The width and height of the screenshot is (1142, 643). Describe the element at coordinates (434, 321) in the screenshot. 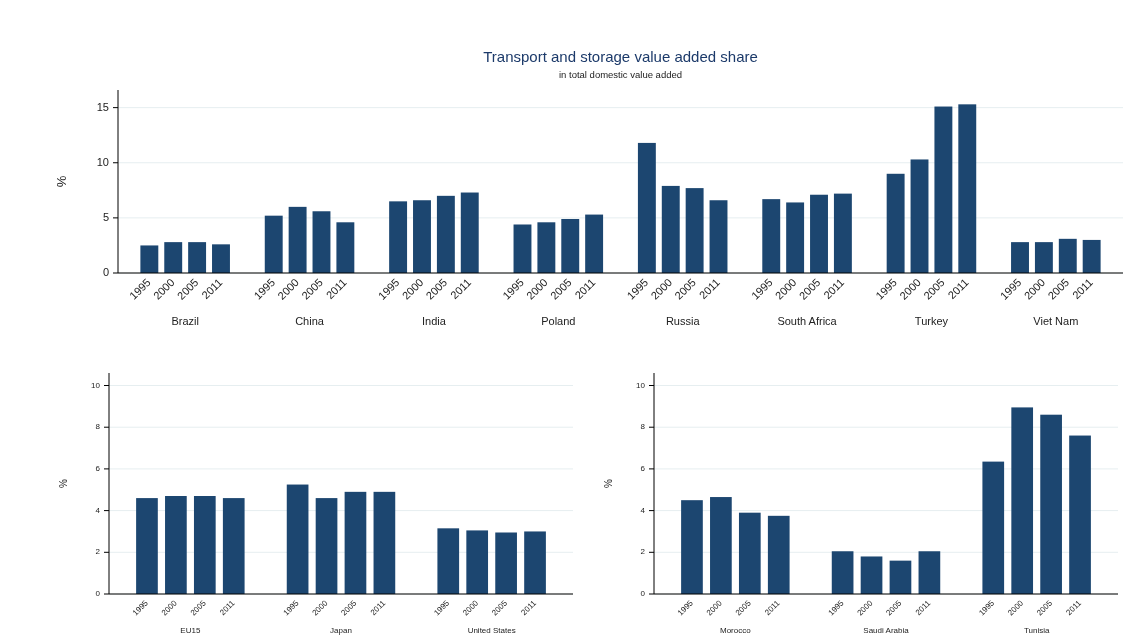

I see `x-tick-label: India` at that location.